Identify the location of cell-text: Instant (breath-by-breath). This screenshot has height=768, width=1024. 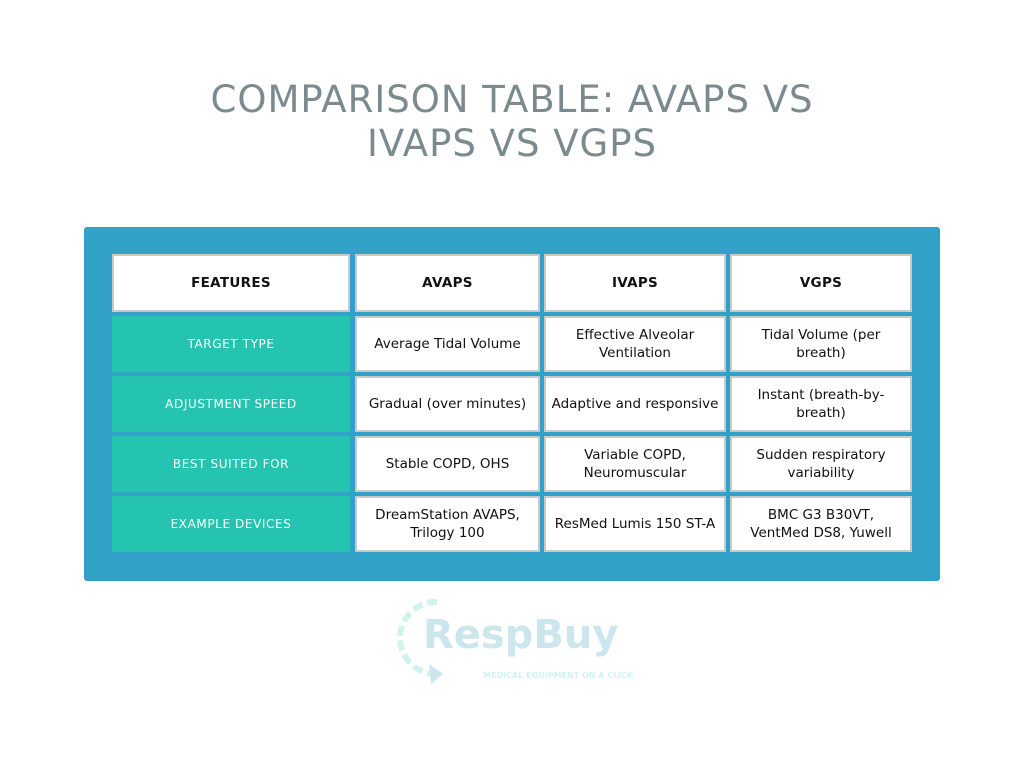
(821, 404).